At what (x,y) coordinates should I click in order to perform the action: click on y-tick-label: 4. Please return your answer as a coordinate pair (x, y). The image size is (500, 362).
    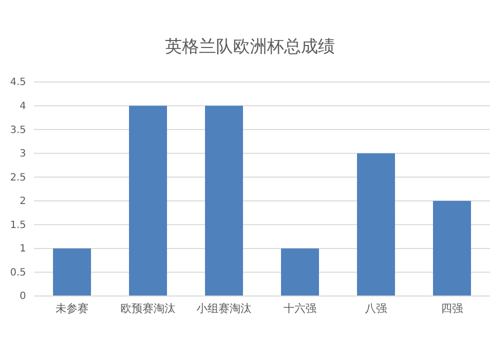
    Looking at the image, I should click on (23, 106).